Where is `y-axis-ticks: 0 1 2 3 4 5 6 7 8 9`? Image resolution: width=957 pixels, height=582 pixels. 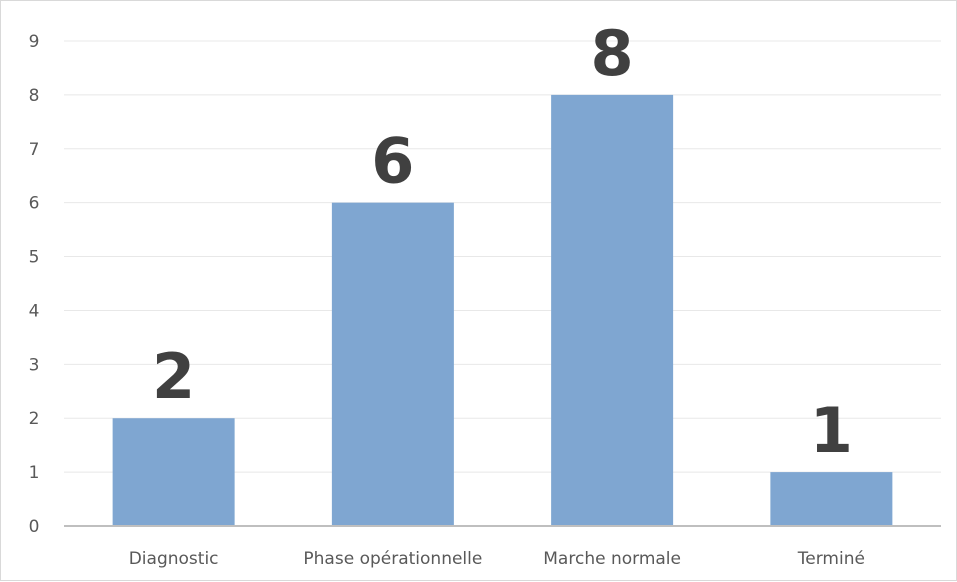 y-axis-ticks: 0 1 2 3 4 5 6 7 8 9 is located at coordinates (34, 284).